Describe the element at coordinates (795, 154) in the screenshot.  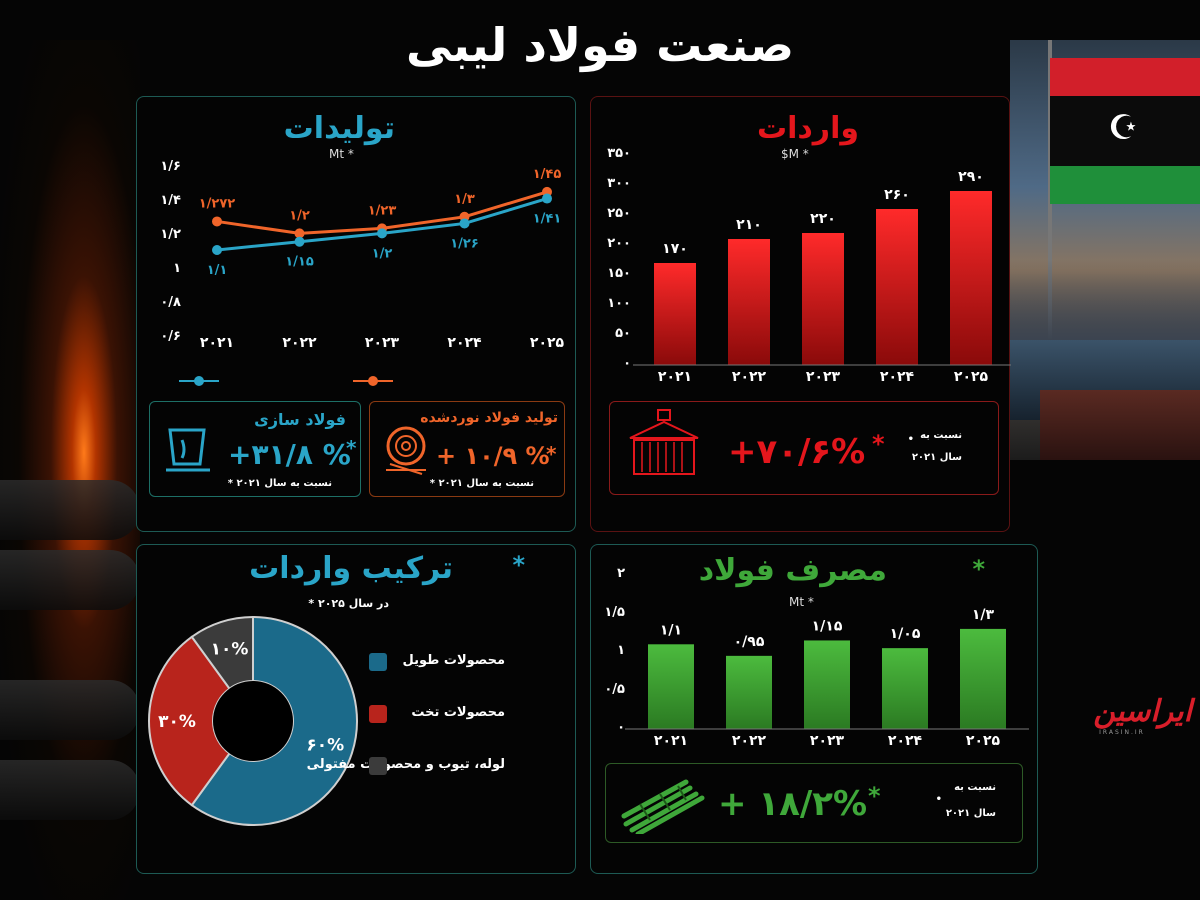
I see `imports-unit: $M *` at that location.